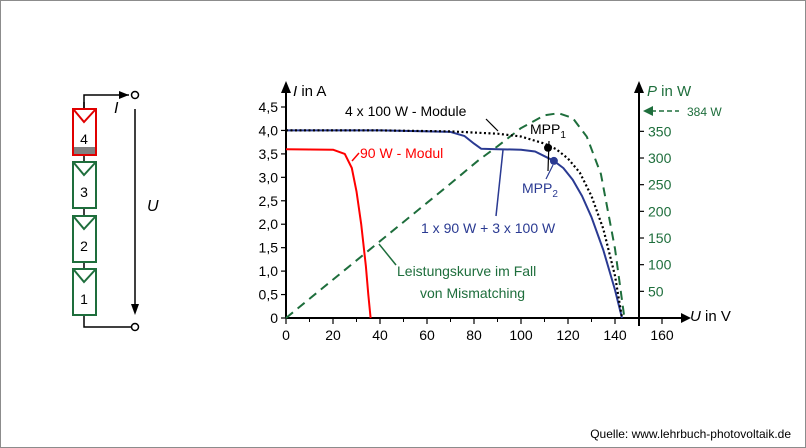  I want to click on y2-tick-label: 100, so click(660, 265).